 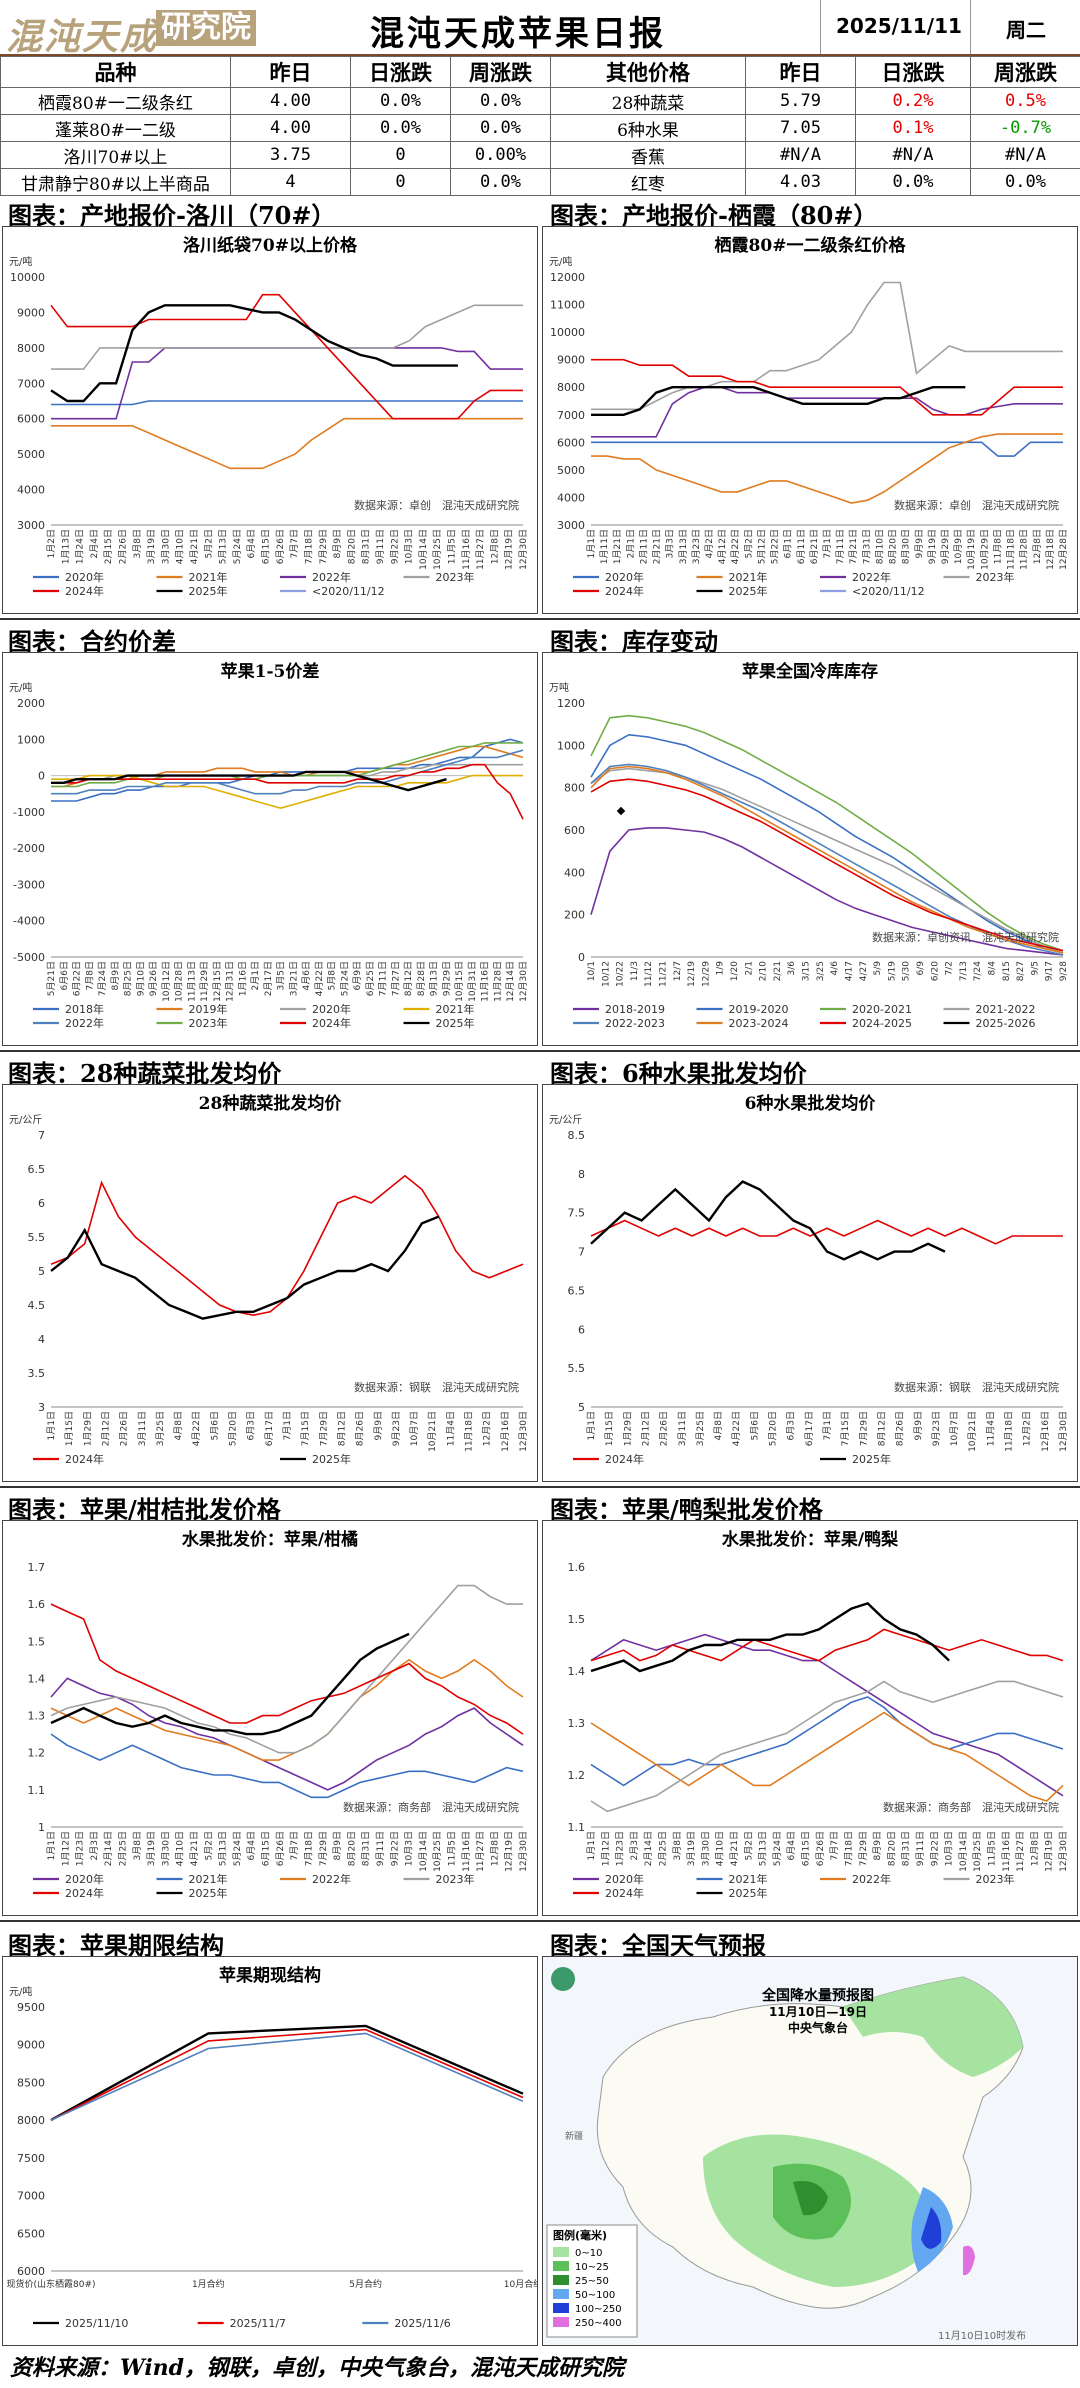 What do you see at coordinates (919, 543) in the screenshot?
I see `x-tick-label: 9月9日` at bounding box center [919, 543].